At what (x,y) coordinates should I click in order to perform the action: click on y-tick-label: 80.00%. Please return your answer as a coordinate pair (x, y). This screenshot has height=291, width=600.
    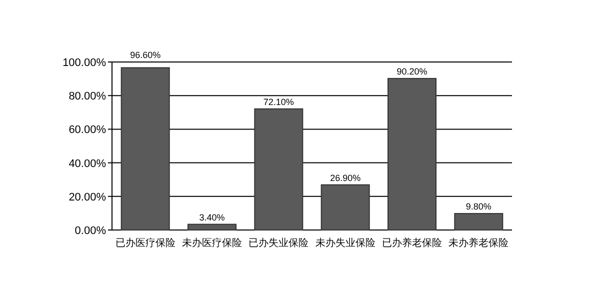
    Looking at the image, I should click on (87, 96).